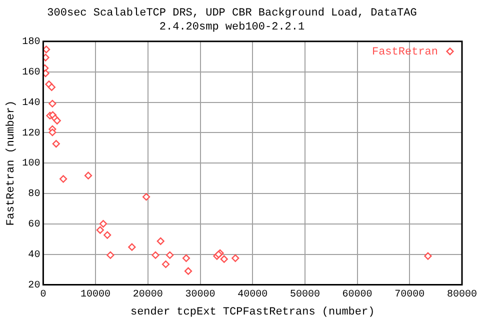 This screenshot has width=480, height=320. I want to click on y-tick-label: 60, so click(34, 225).